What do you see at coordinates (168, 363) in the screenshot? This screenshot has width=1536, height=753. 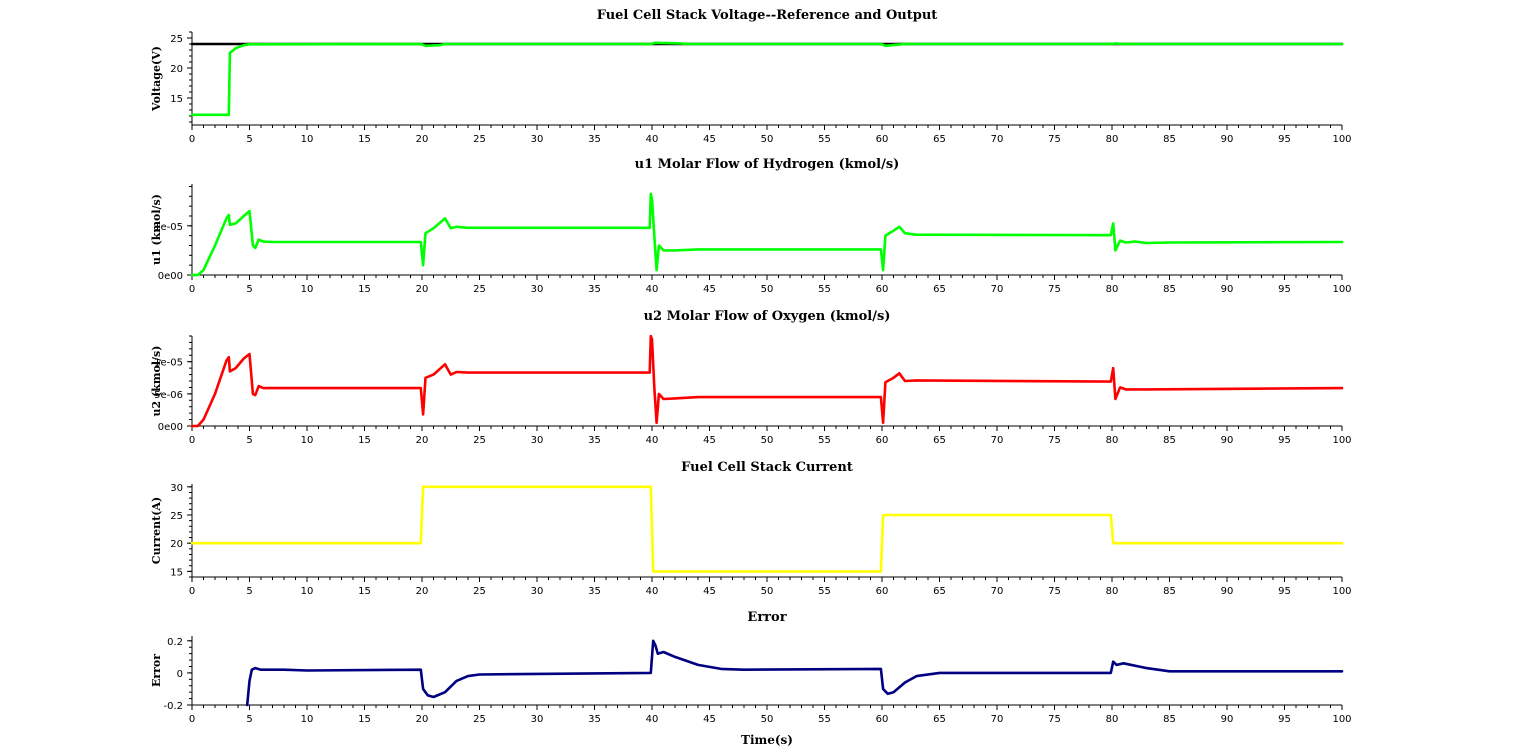 I see `y-tick-label: 1e-05` at bounding box center [168, 363].